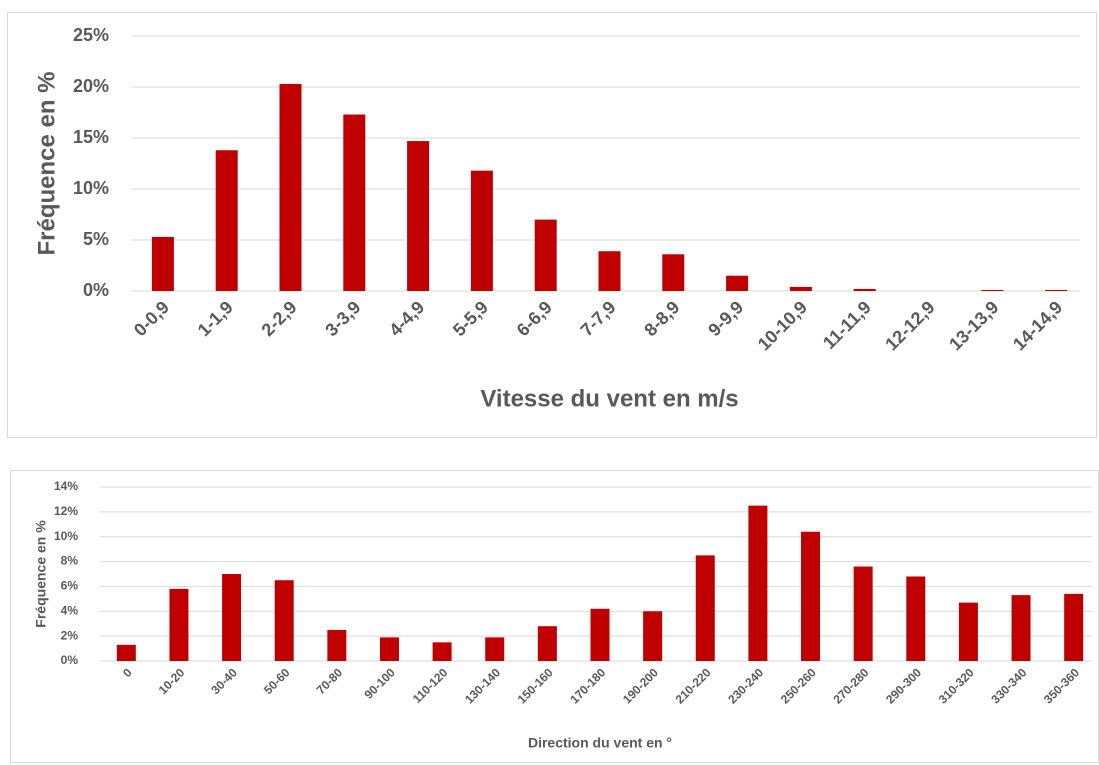 This screenshot has width=1099, height=765. Describe the element at coordinates (600, 743) in the screenshot. I see `x-axis-label: Direction du vent en °` at that location.